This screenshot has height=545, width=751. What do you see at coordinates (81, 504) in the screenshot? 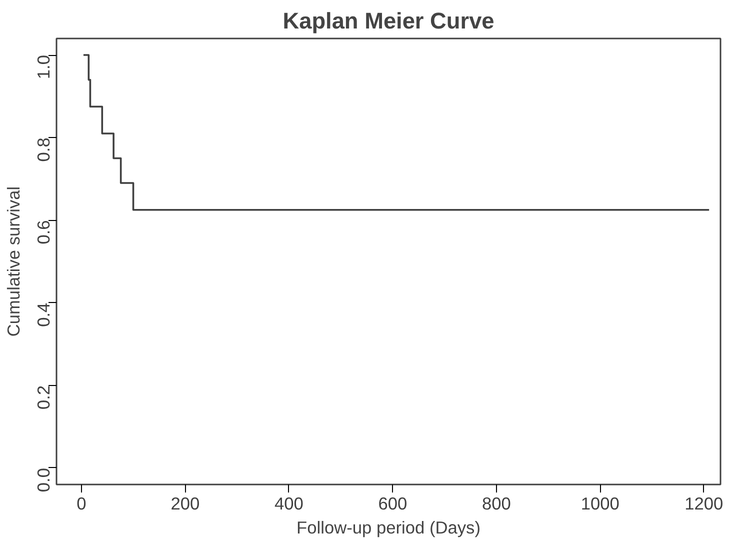
I see `x-tick-label: 0` at bounding box center [81, 504].